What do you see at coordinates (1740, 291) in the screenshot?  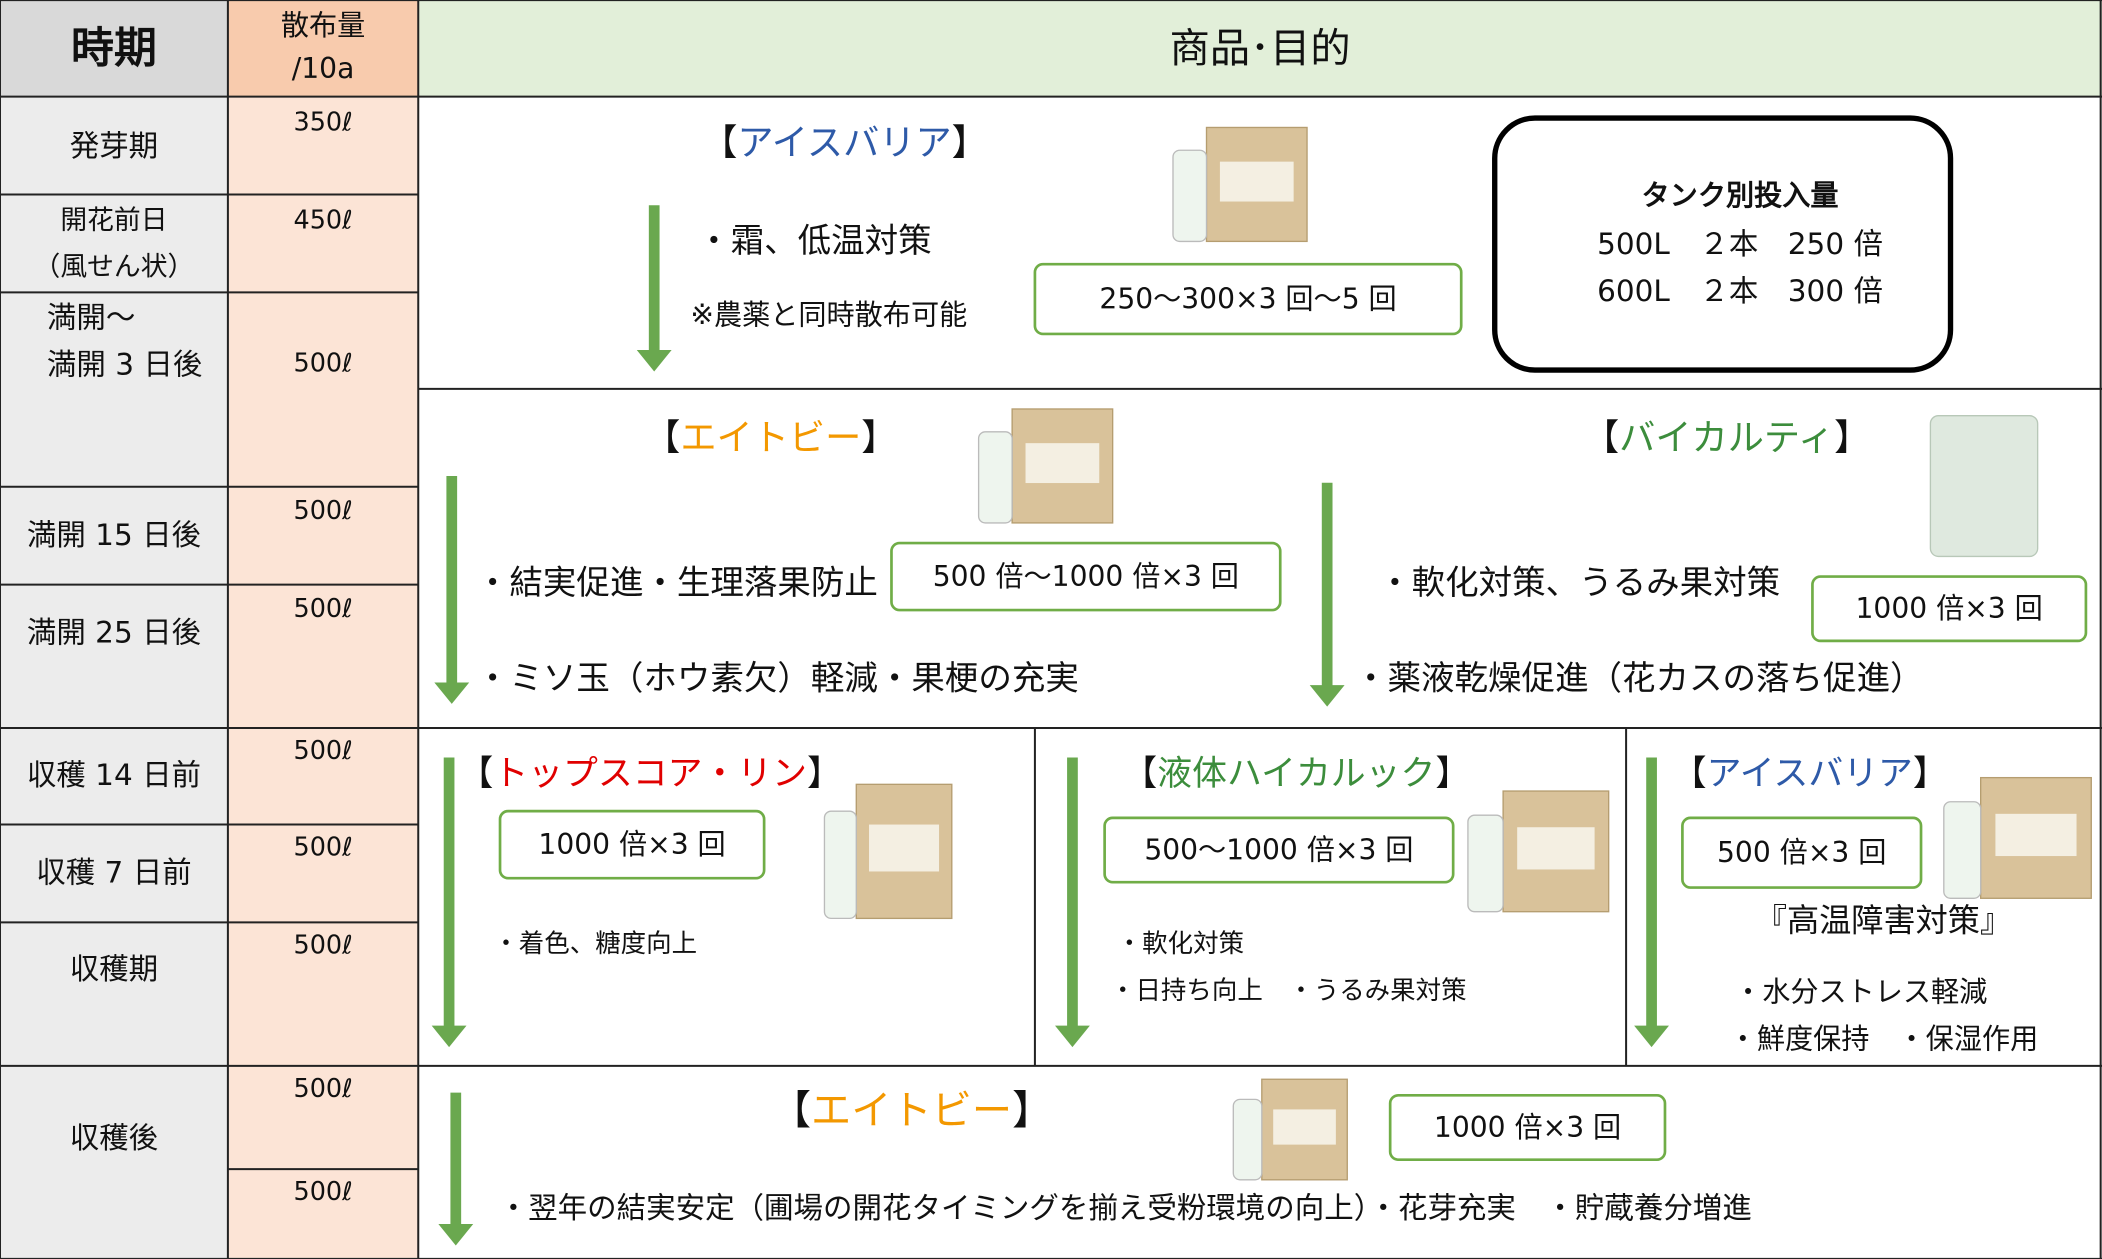 I see `tank-line: 600L ２本 300 倍` at bounding box center [1740, 291].